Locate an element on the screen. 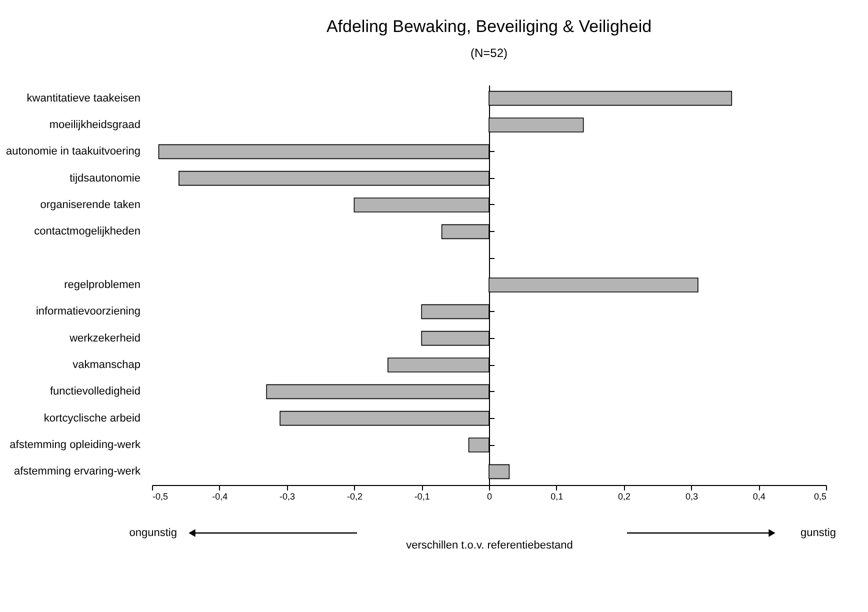 The image size is (868, 612). y-tick-label: functievolledigheid is located at coordinates (95, 392).